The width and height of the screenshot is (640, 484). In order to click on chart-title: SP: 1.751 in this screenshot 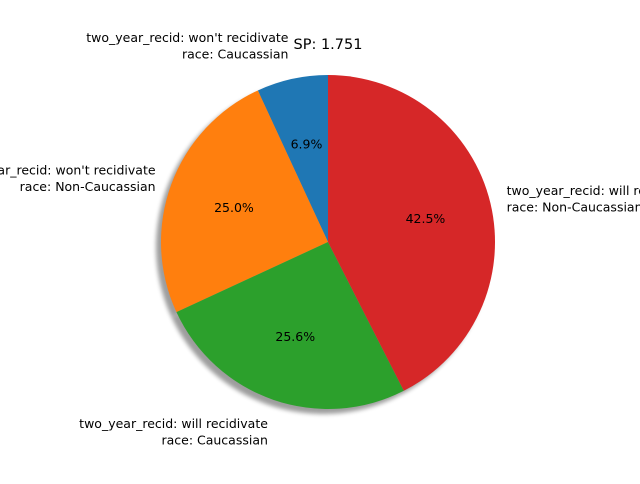, I will do `click(328, 45)`.